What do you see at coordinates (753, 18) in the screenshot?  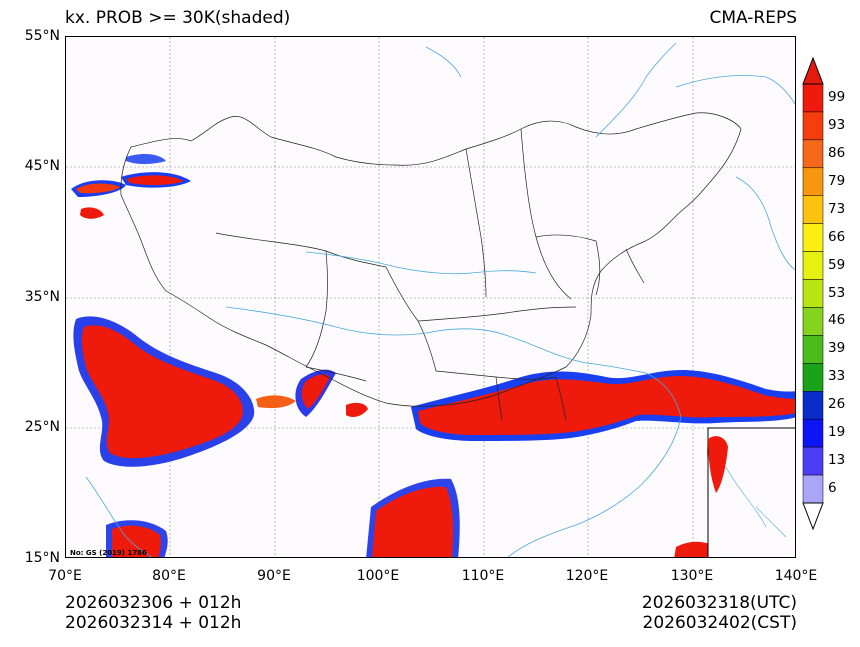 I see `model-name: CMA-REPS` at bounding box center [753, 18].